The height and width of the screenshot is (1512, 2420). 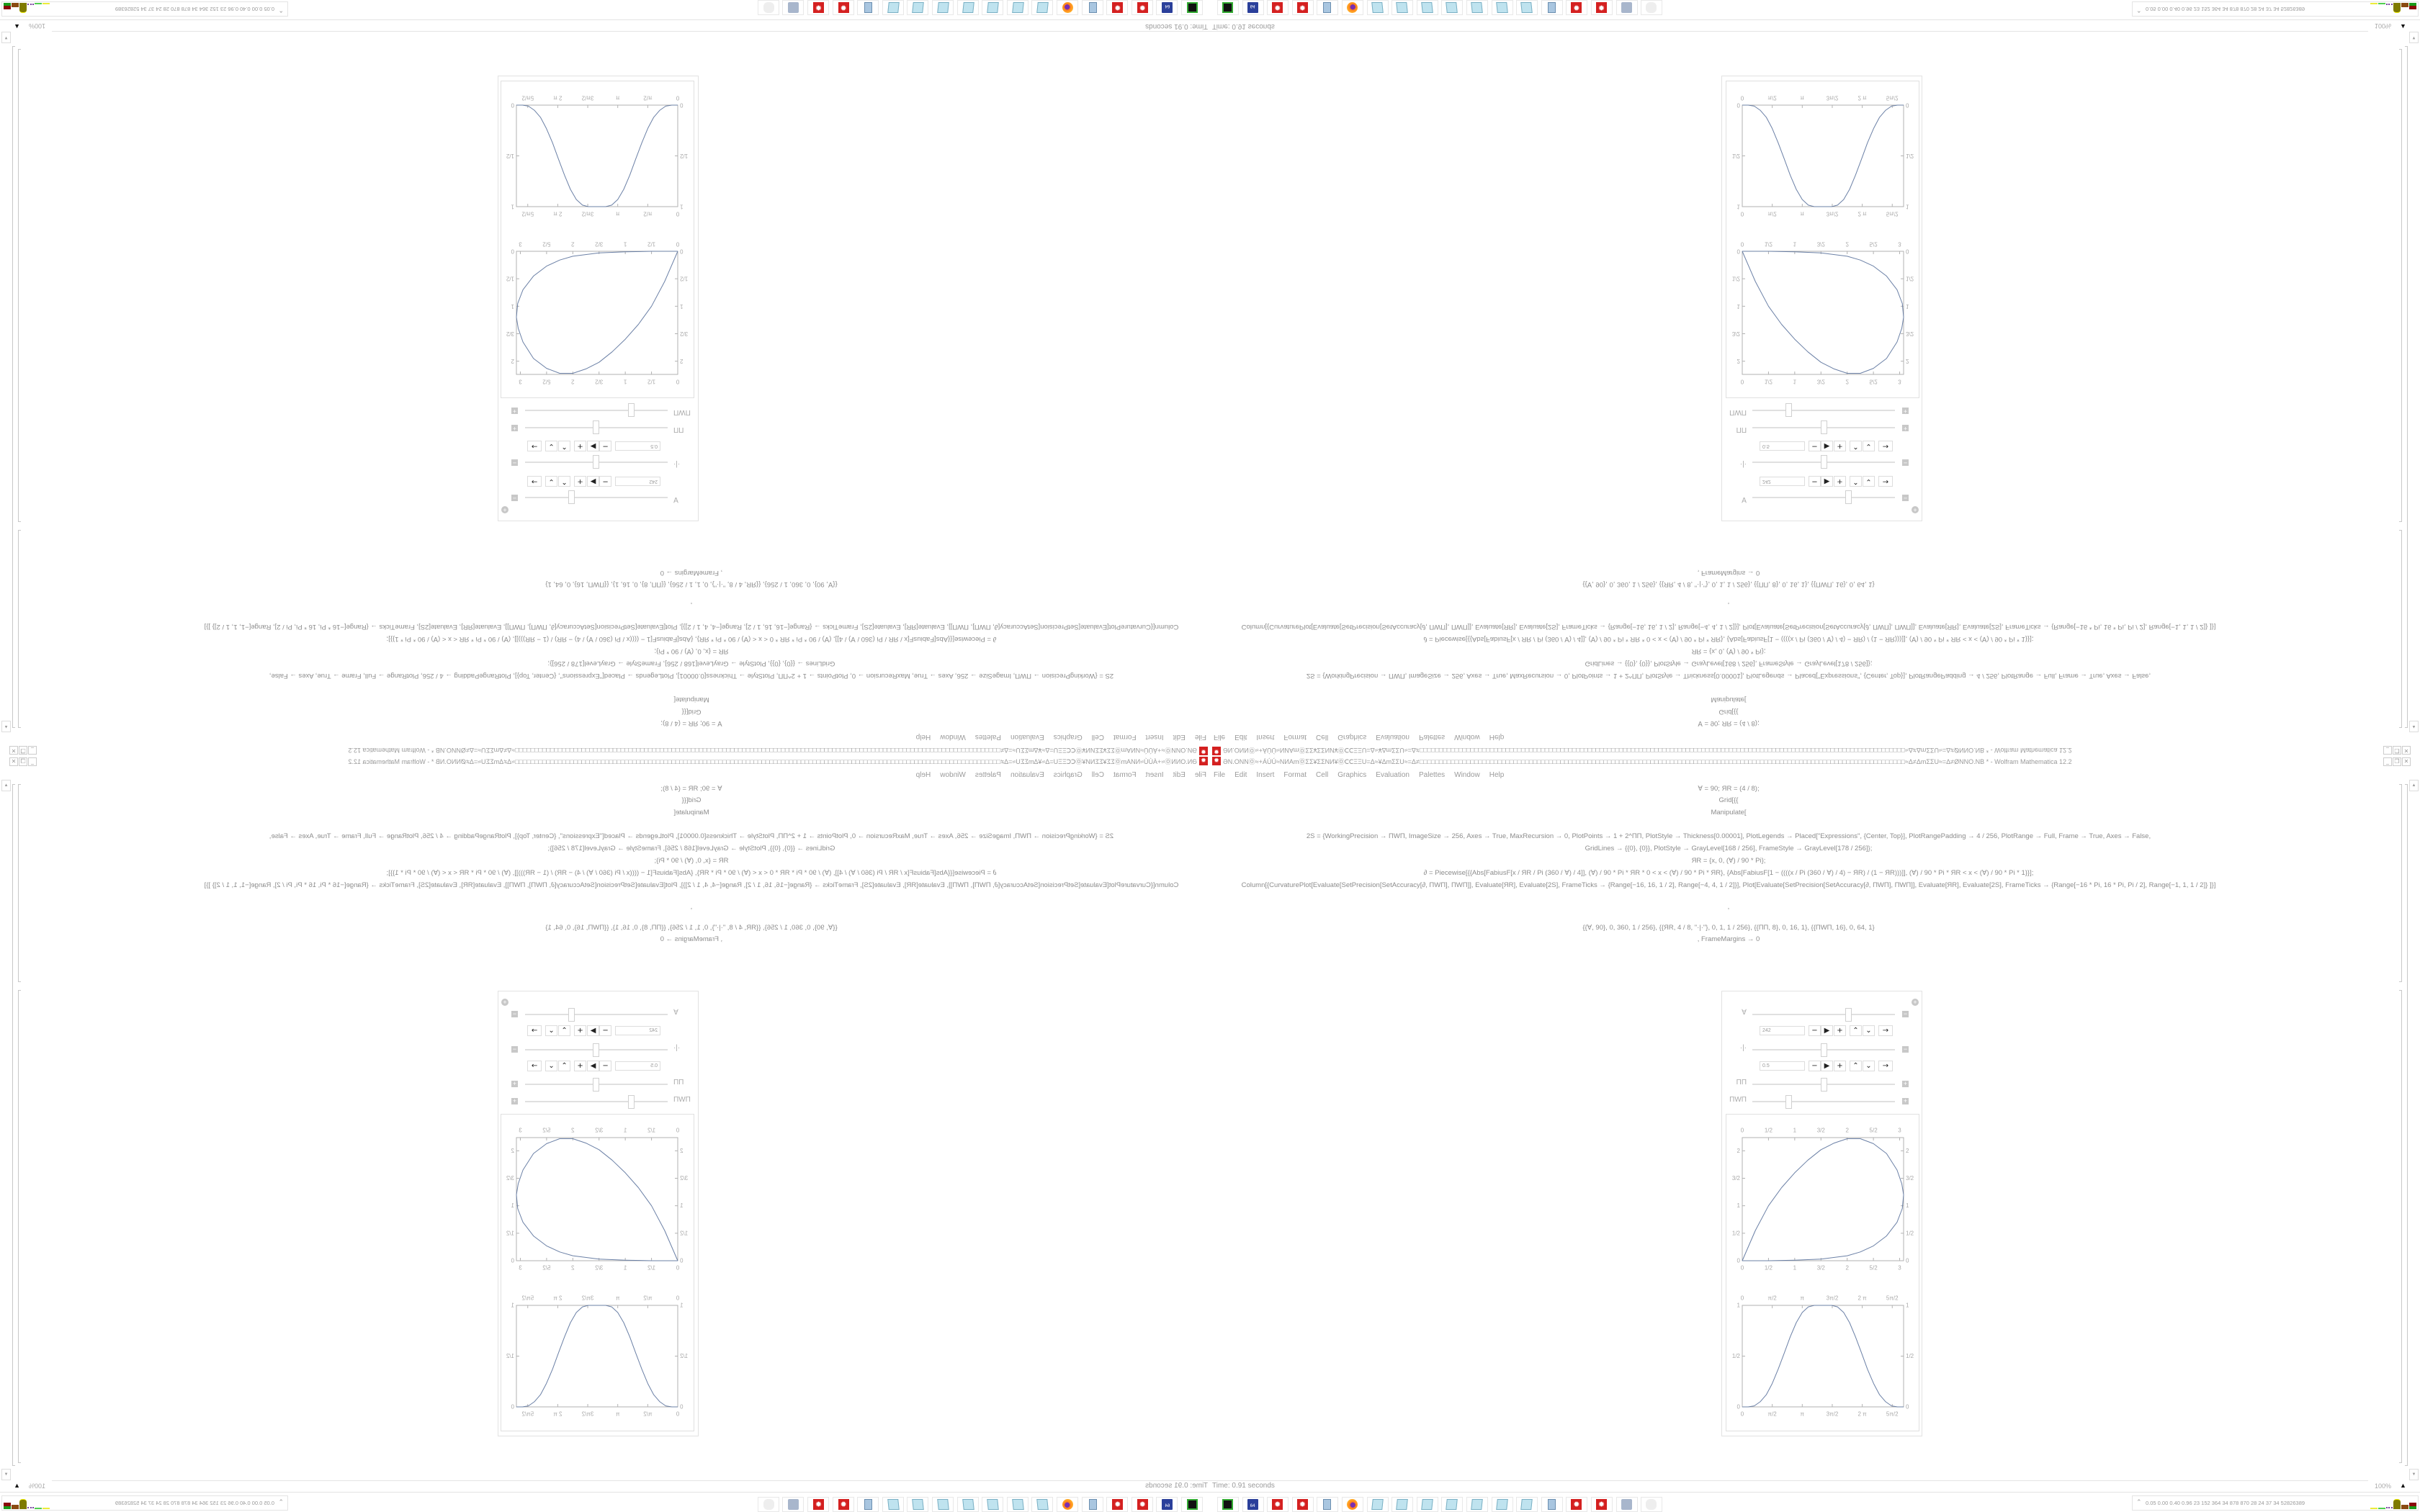 What do you see at coordinates (987, 737) in the screenshot?
I see `menu-item-palettes: Palettes` at bounding box center [987, 737].